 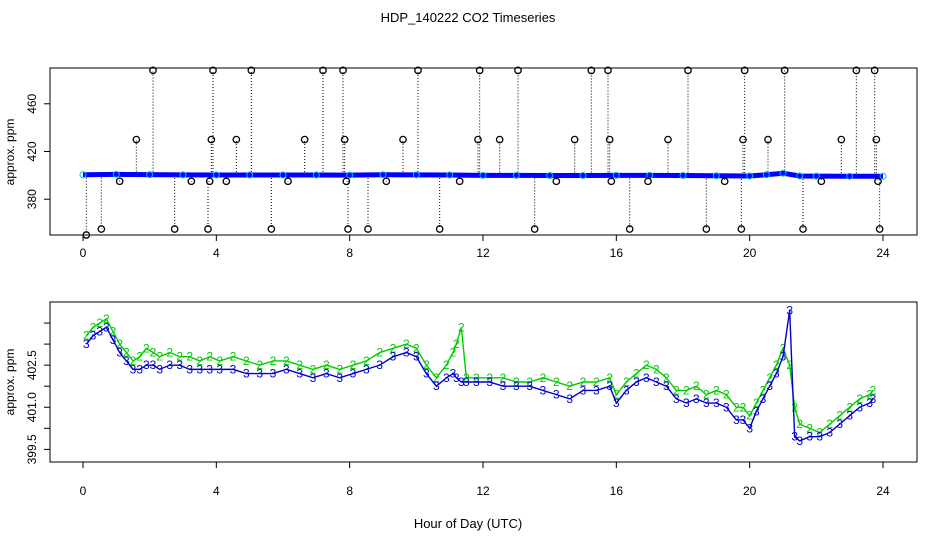 I want to click on x-tick-label-bottom: 4, so click(x=216, y=491).